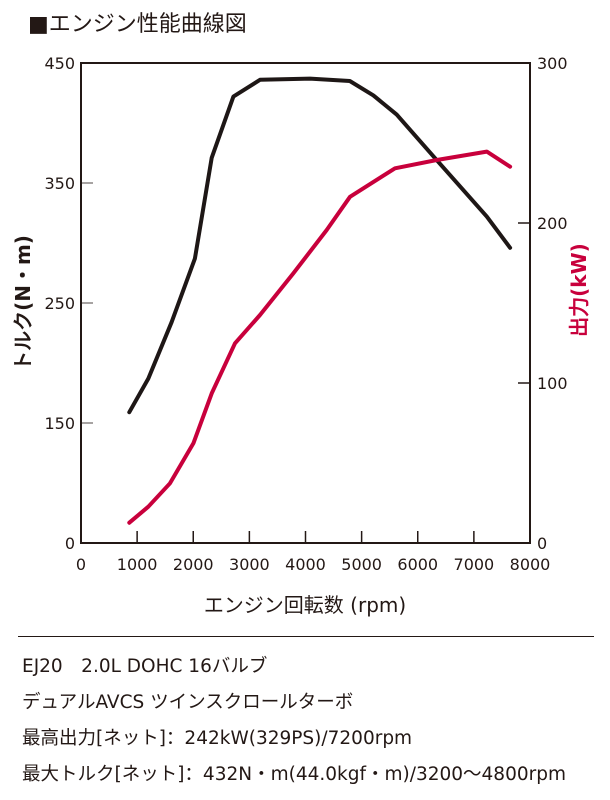  What do you see at coordinates (59, 183) in the screenshot?
I see `left-tick-label: 350` at bounding box center [59, 183].